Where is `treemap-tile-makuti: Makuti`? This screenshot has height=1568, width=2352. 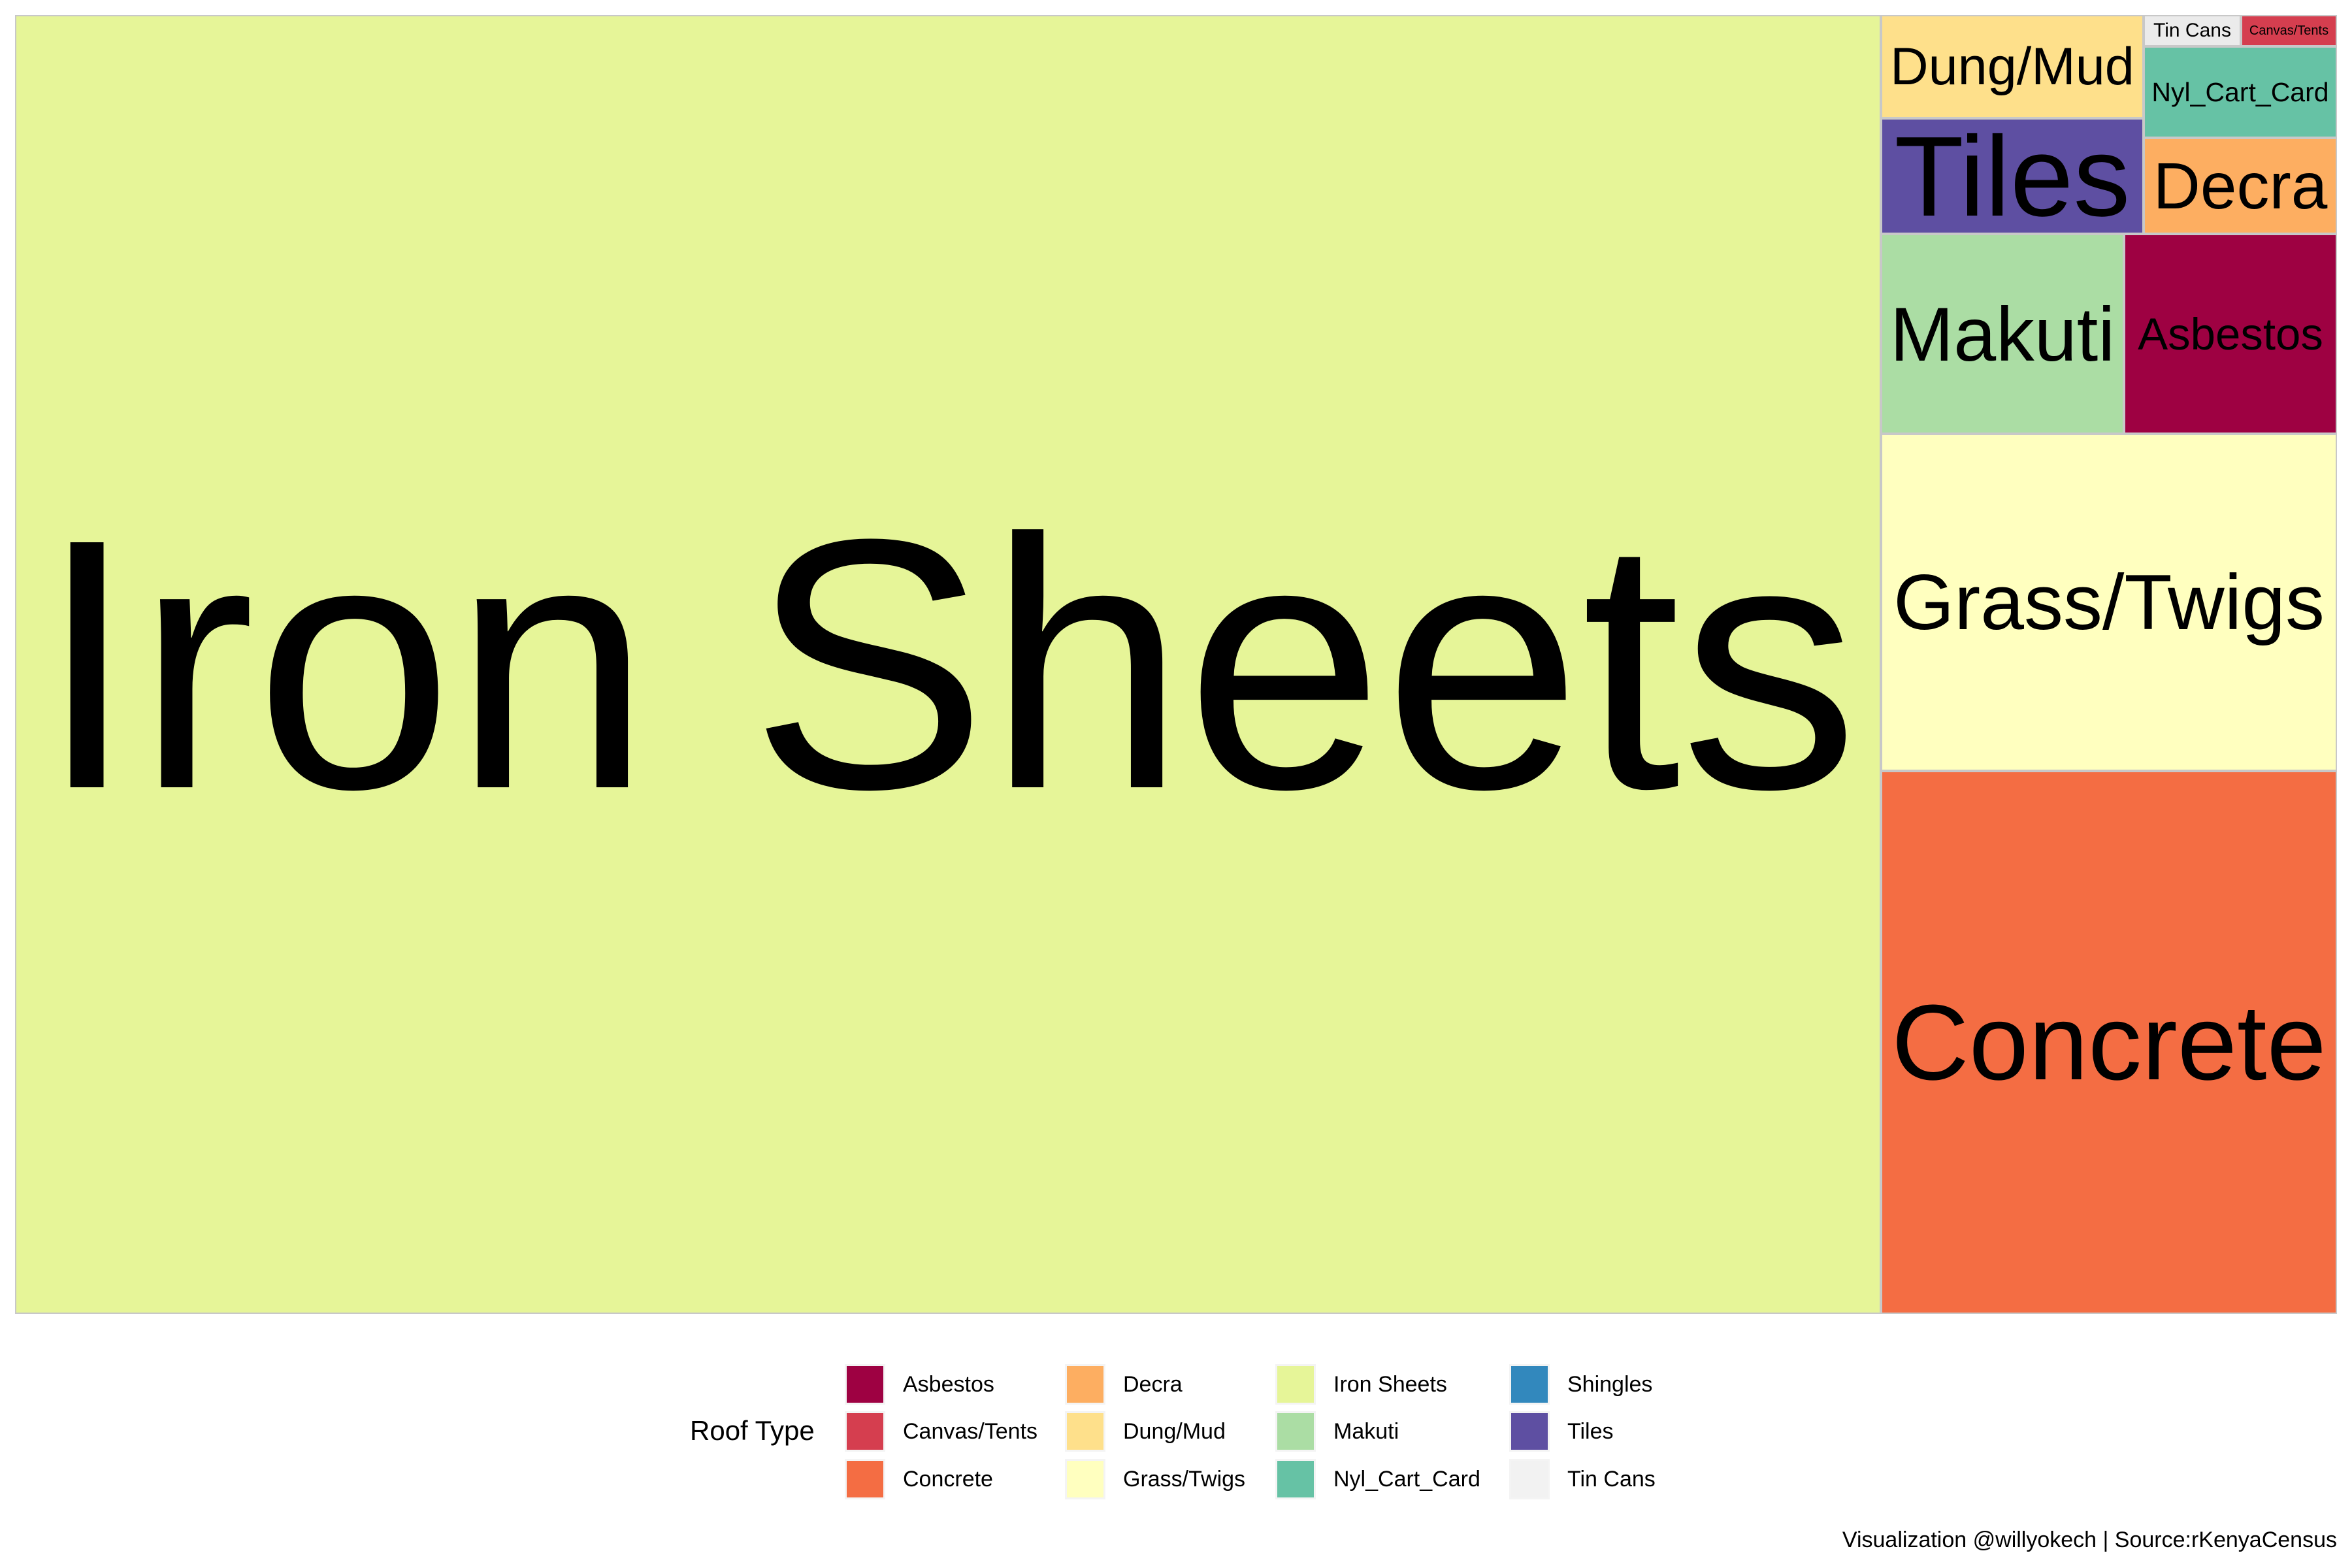
treemap-tile-makuti: Makuti is located at coordinates (2002, 334).